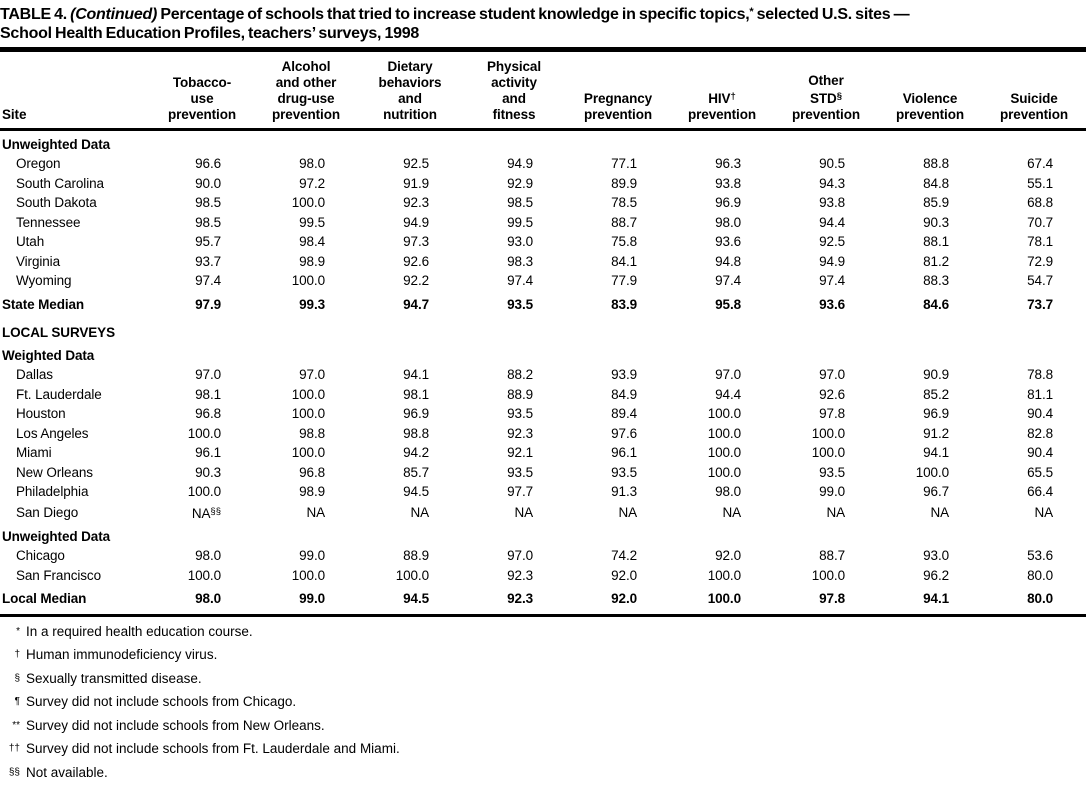 This screenshot has height=786, width=1086. What do you see at coordinates (410, 184) in the screenshot?
I see `value-cell: 91.9` at bounding box center [410, 184].